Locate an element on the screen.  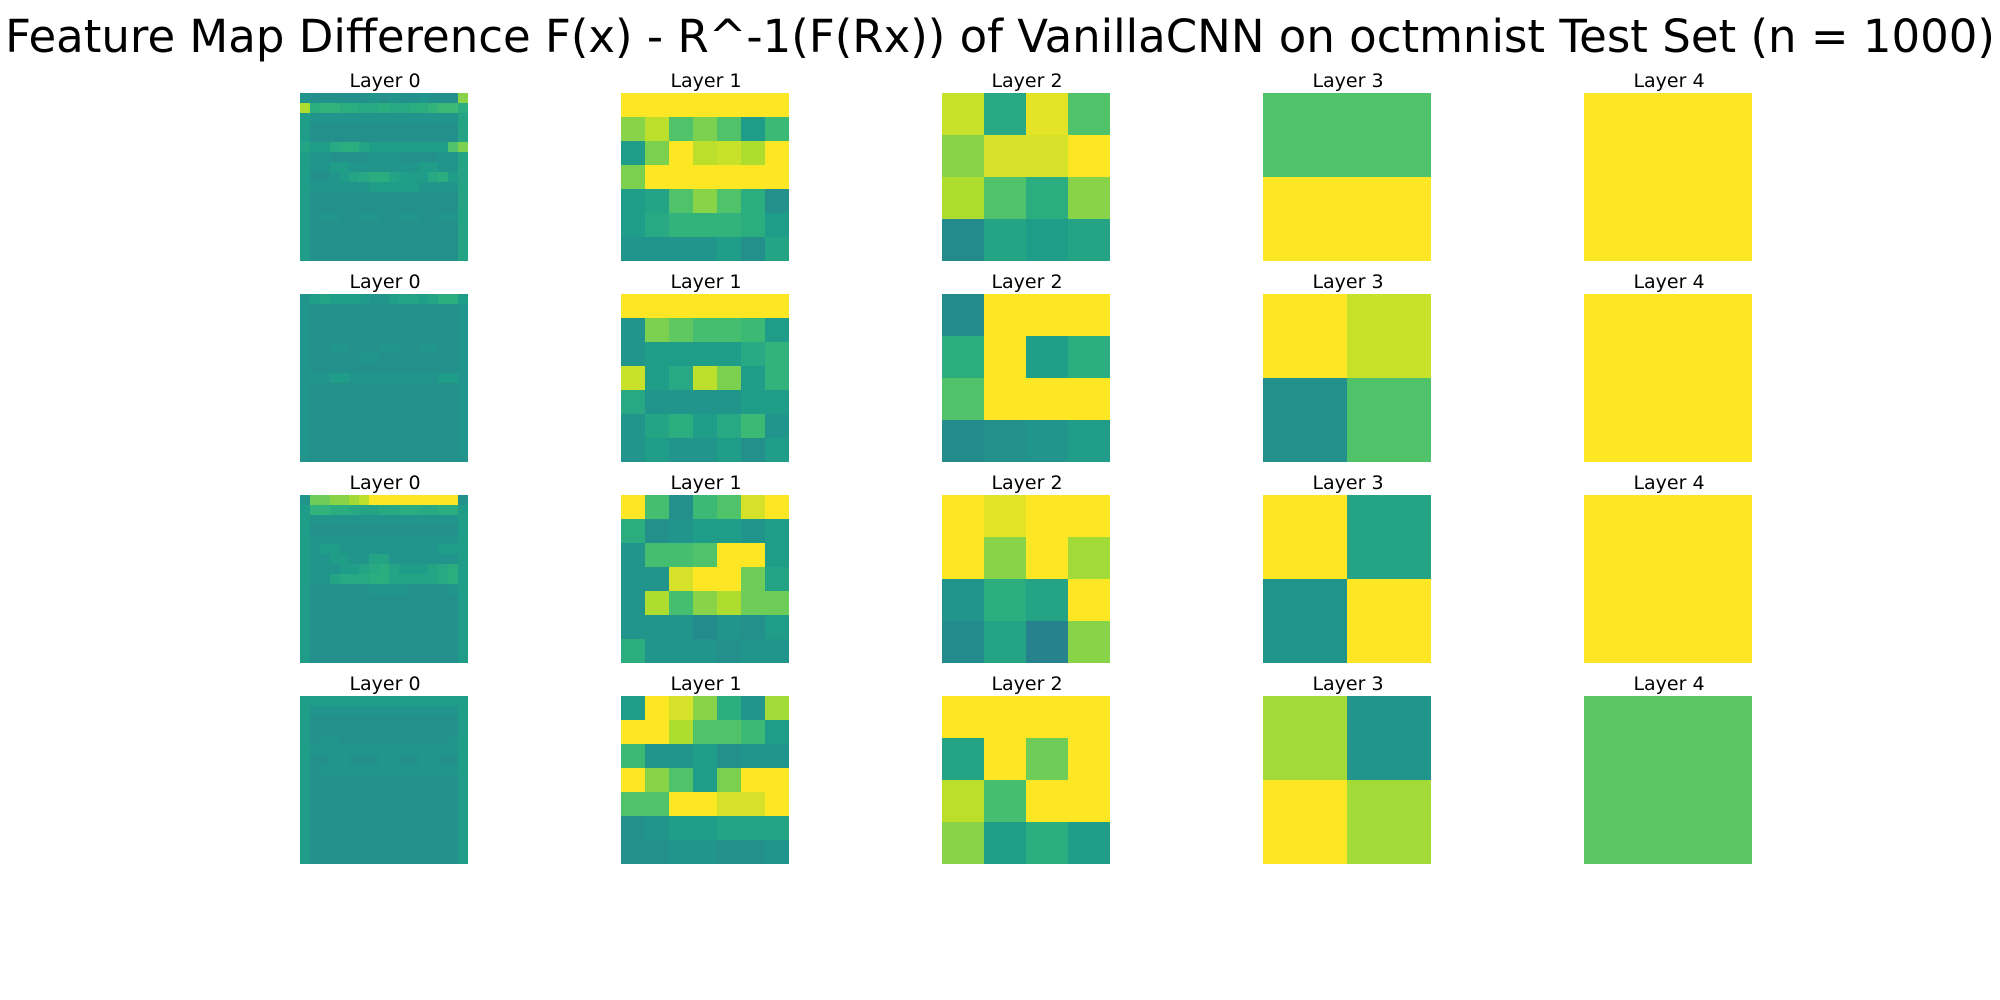
panel-title: Layer 1 is located at coordinates (706, 282).